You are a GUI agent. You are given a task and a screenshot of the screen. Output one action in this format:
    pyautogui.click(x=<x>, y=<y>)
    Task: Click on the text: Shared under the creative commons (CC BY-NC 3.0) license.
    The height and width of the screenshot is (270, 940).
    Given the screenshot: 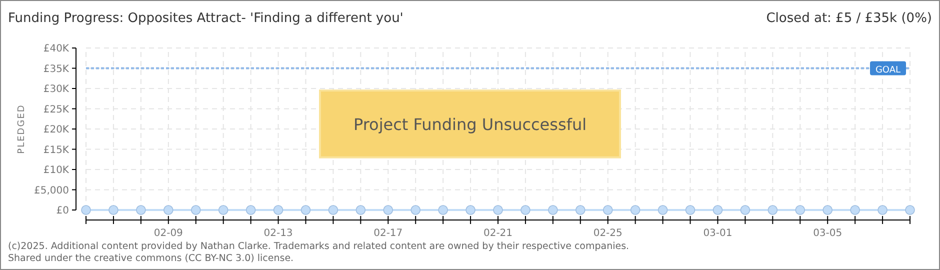 What is the action you would take?
    pyautogui.click(x=151, y=258)
    